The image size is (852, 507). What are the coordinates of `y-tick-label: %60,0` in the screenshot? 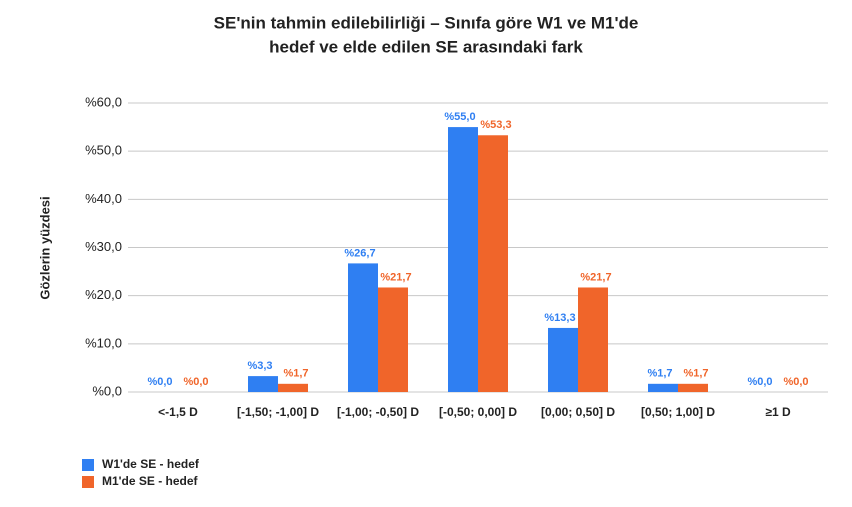 It's located at (103, 101).